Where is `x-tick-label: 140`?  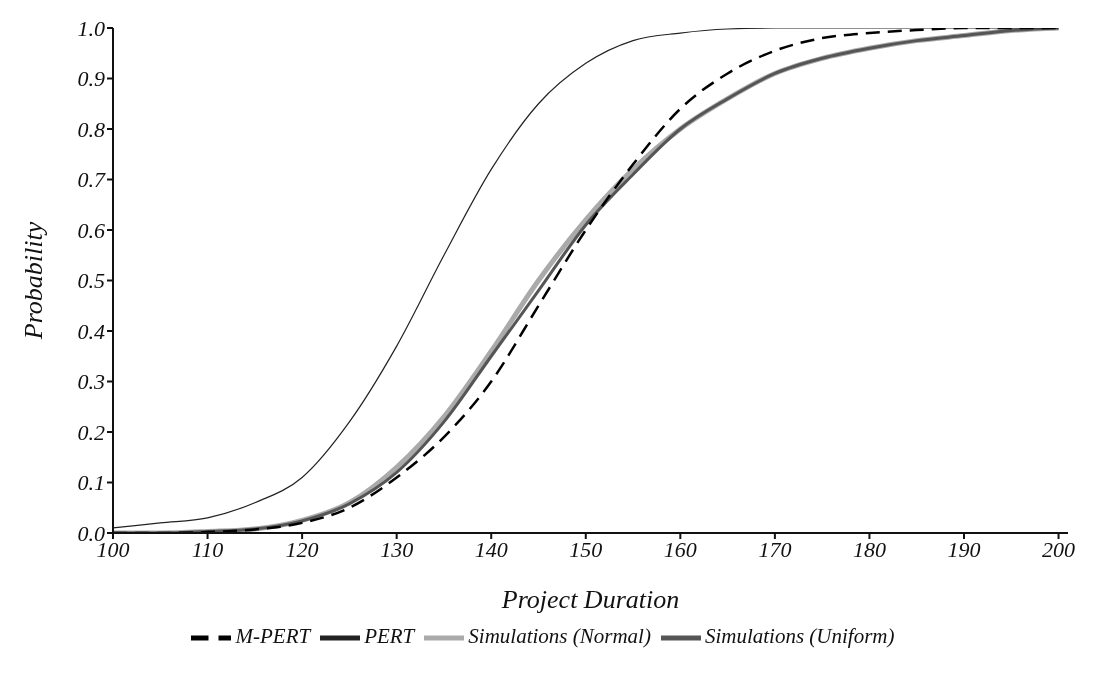 x-tick-label: 140 is located at coordinates (491, 549).